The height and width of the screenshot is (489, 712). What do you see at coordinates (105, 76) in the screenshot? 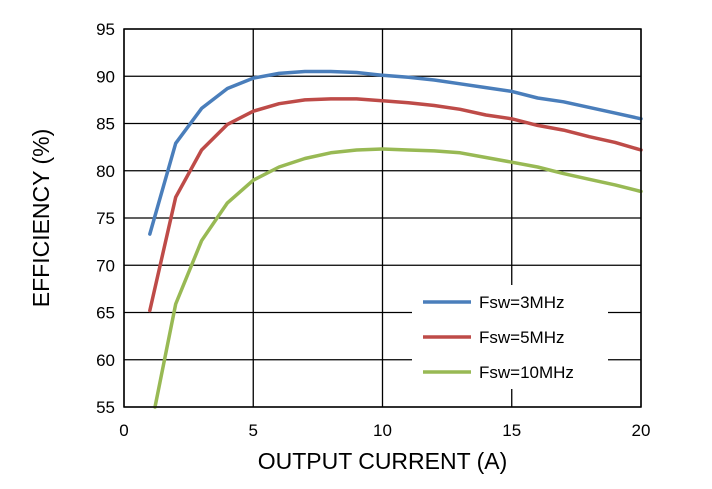
I see `y-tick-label: 90` at bounding box center [105, 76].